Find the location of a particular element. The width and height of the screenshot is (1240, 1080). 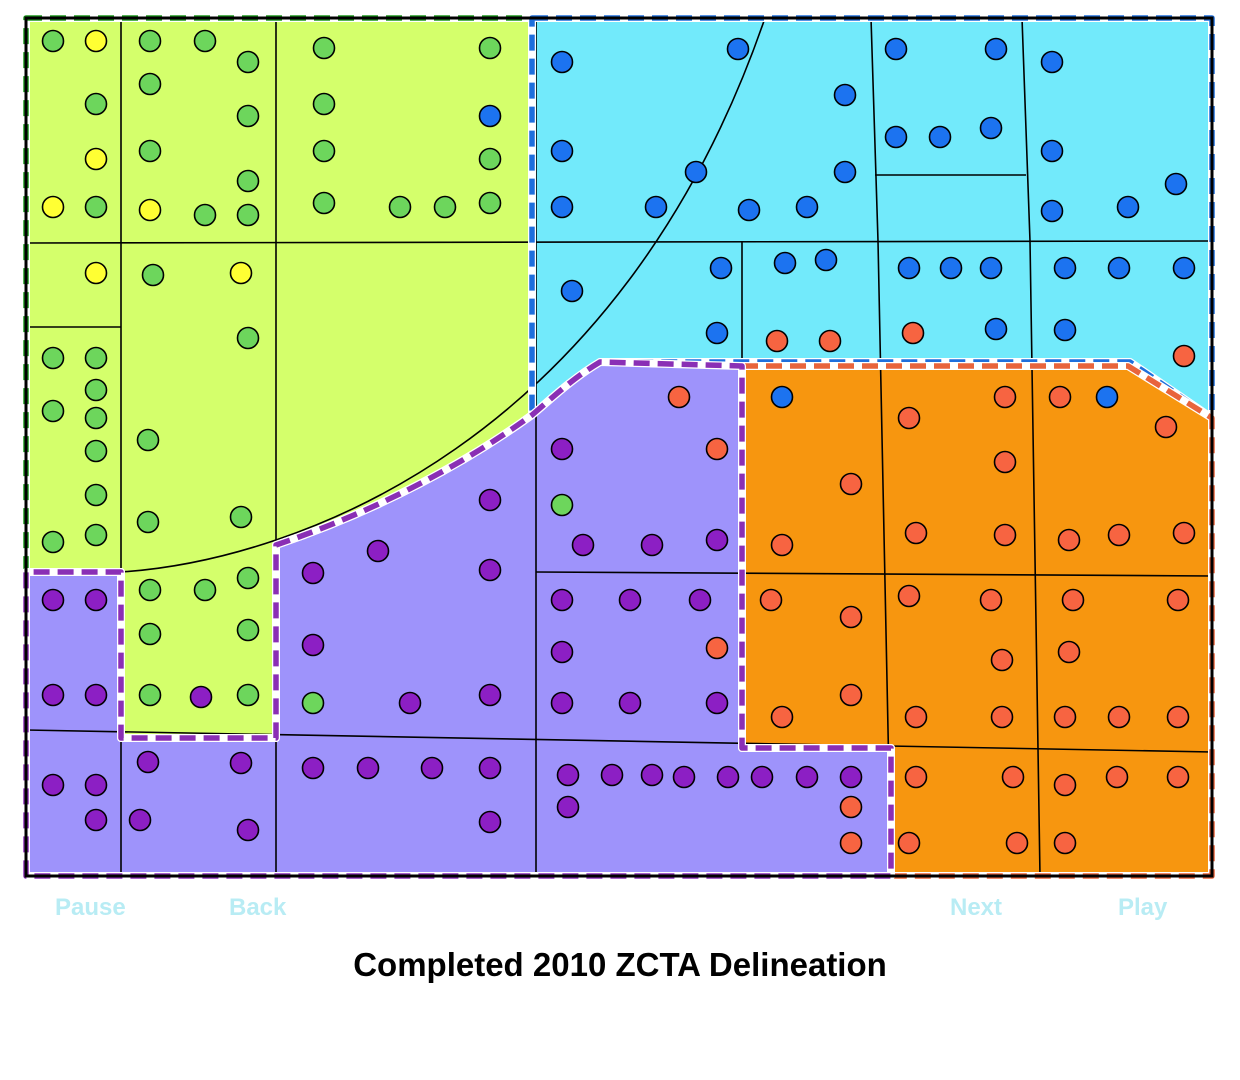

play-button: Play is located at coordinates (1143, 907).